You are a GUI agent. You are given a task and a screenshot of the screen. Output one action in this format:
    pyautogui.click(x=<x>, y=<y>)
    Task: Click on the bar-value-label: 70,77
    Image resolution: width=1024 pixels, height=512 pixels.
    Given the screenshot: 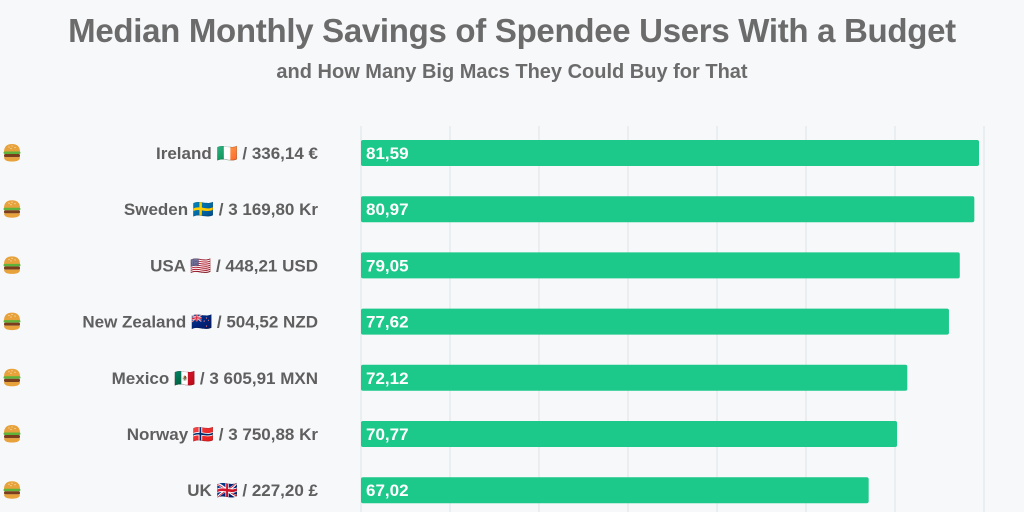 What is the action you would take?
    pyautogui.click(x=387, y=434)
    